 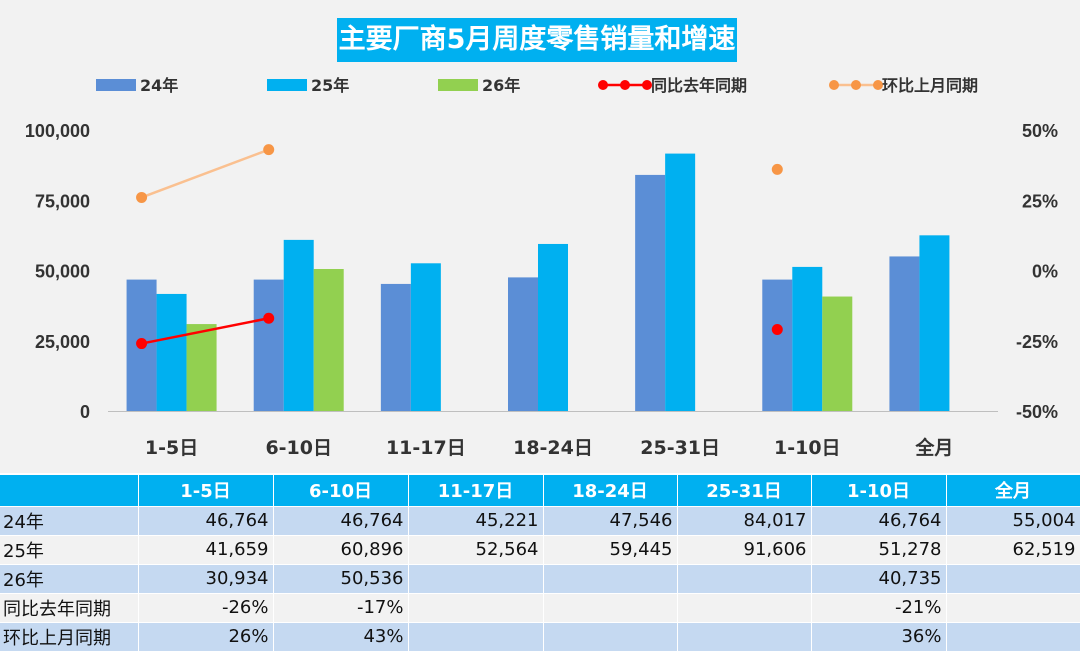 What do you see at coordinates (69, 608) in the screenshot?
I see `row-label: 同比去年同期` at bounding box center [69, 608].